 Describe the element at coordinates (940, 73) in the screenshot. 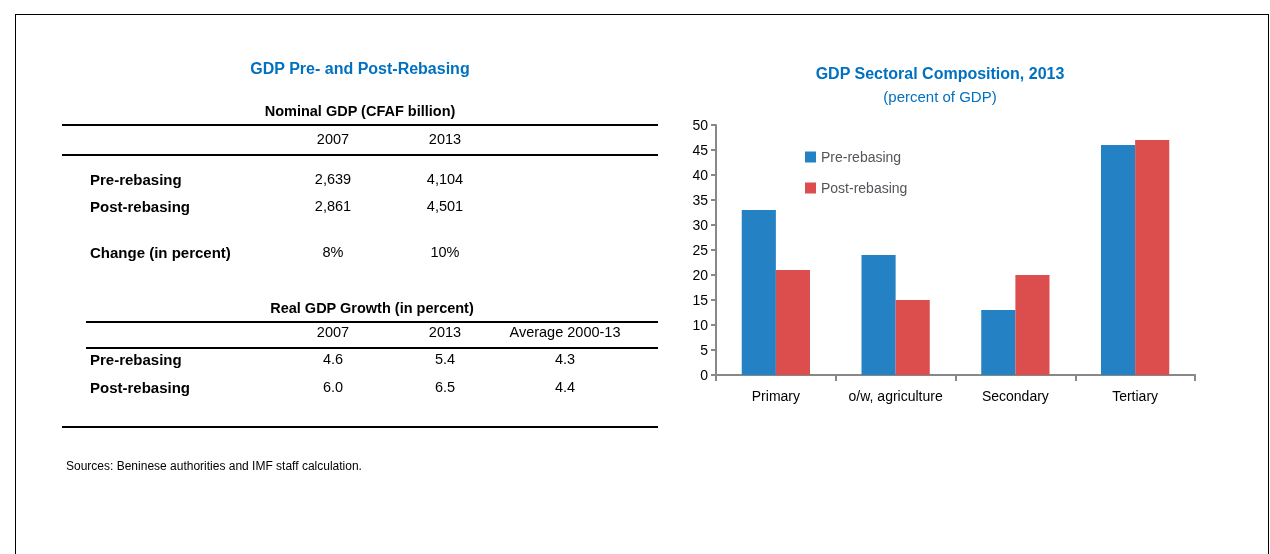

I see `chart-title: GDP Sectoral Composition, 2013` at that location.